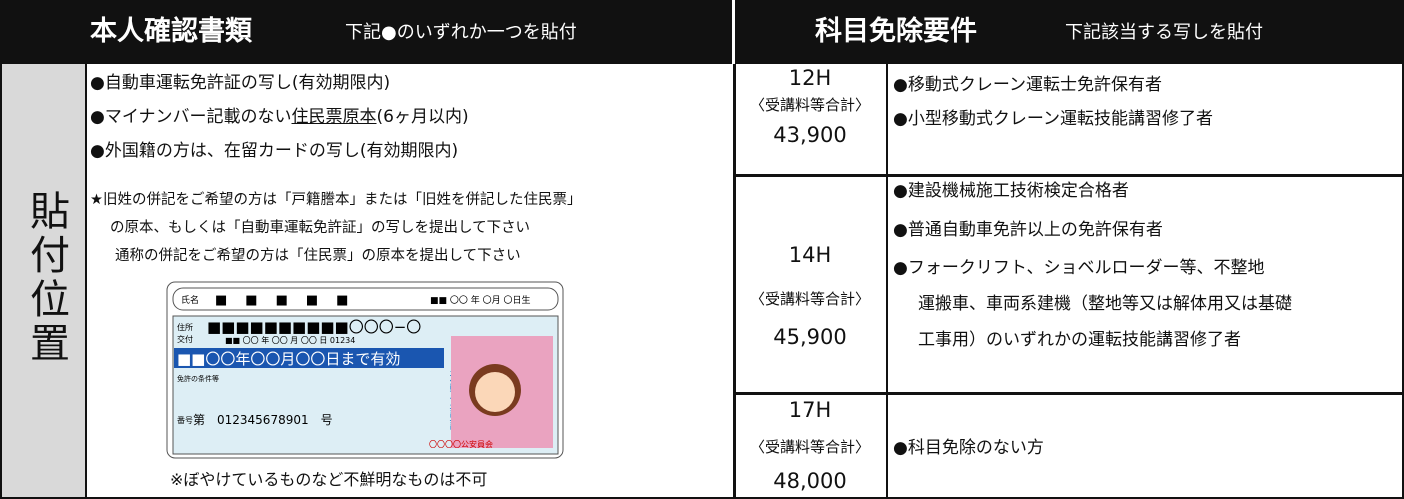 The image size is (1404, 499). Describe the element at coordinates (495, 392) in the screenshot. I see `card-photo` at that location.